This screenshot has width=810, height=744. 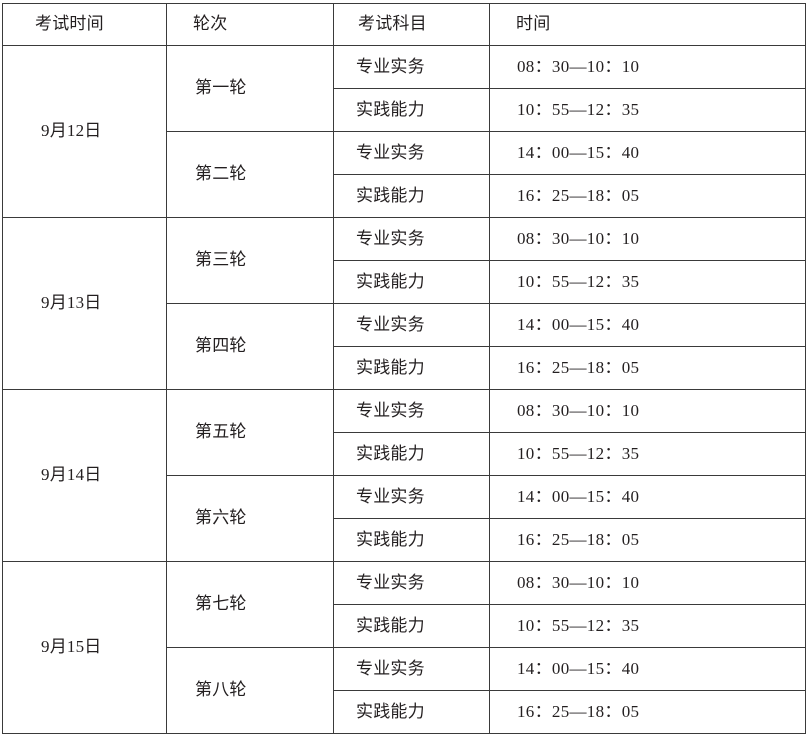 I want to click on round-value: 第一轮, so click(x=221, y=88).